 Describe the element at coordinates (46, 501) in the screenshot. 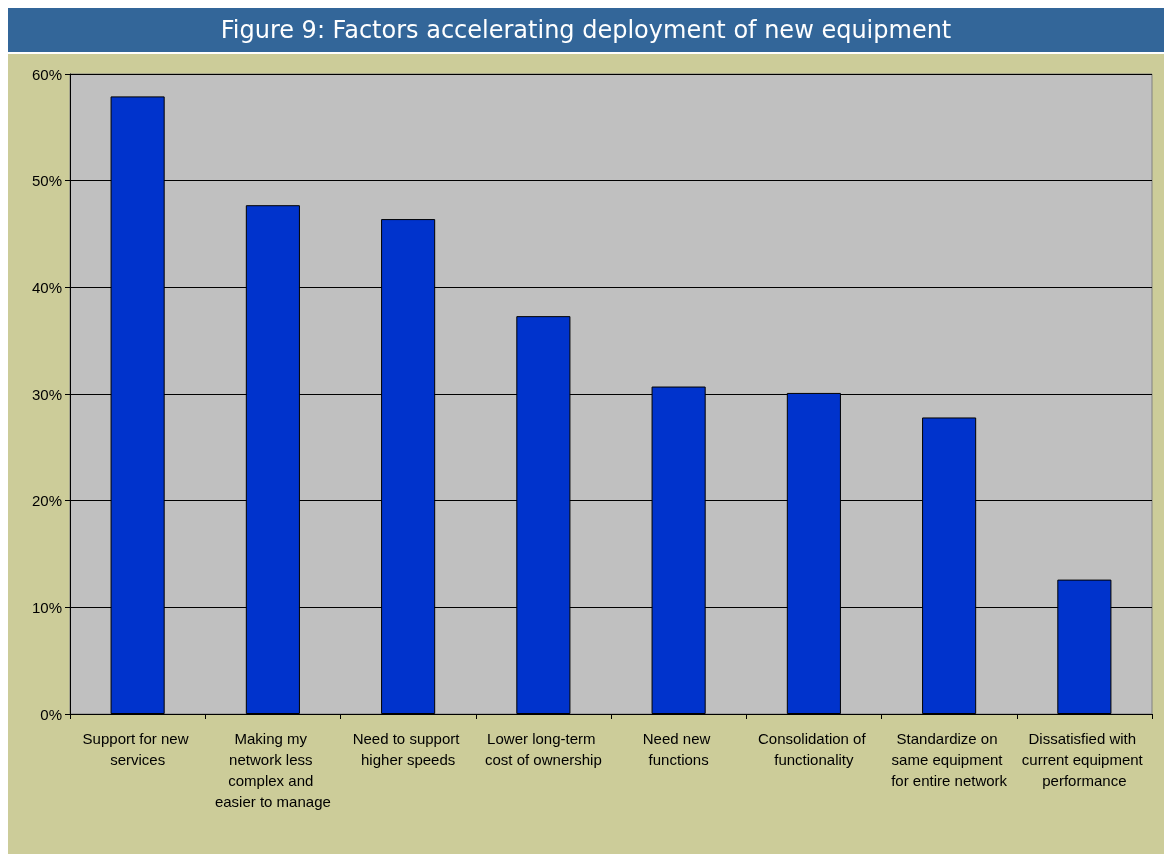

I see `y-tick-label: 20%` at that location.